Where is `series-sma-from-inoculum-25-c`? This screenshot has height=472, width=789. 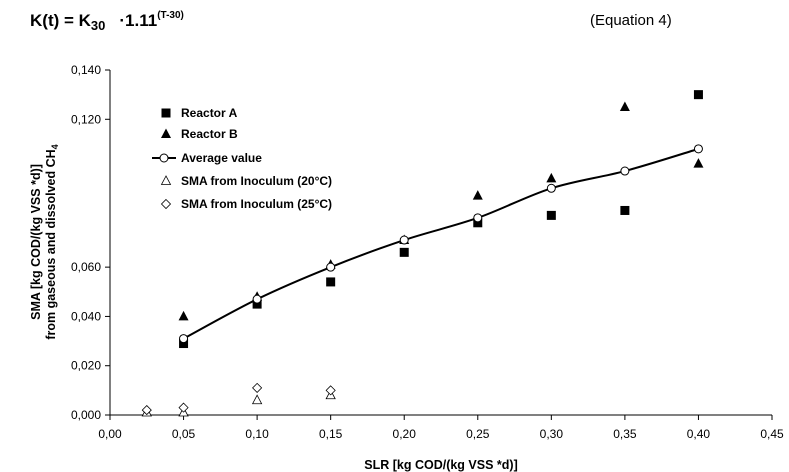 series-sma-from-inoculum-25-c is located at coordinates (238, 399).